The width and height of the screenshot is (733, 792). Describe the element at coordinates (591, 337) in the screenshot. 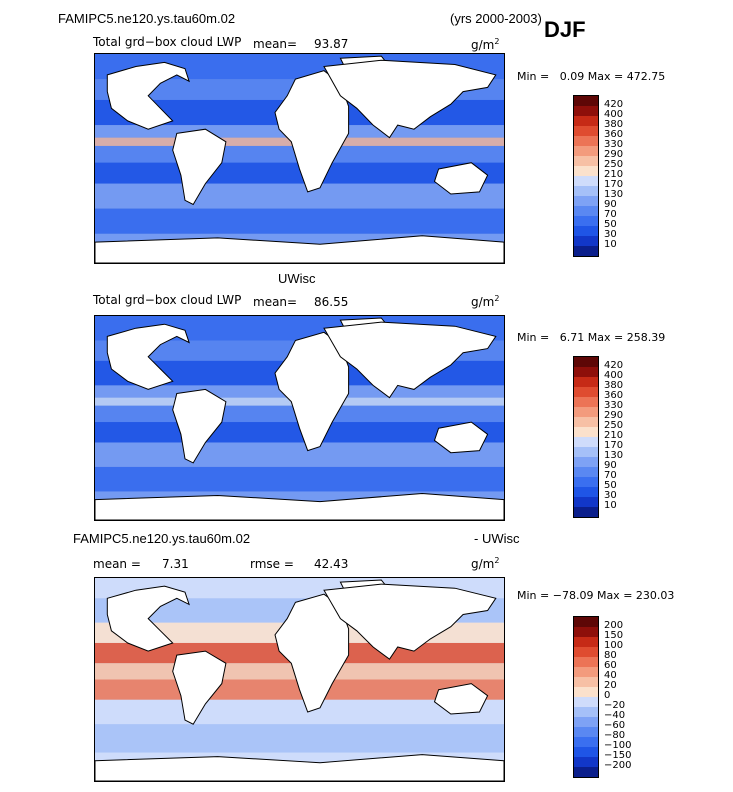

I see `panel2-minmax: Min = 6.71 Max = 258.39` at that location.